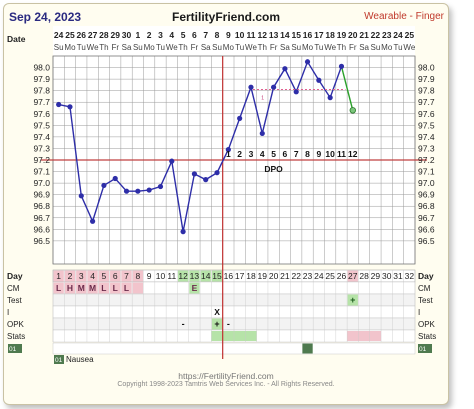 This screenshot has width=474, height=409. I want to click on row-label-left: Stats, so click(16, 336).